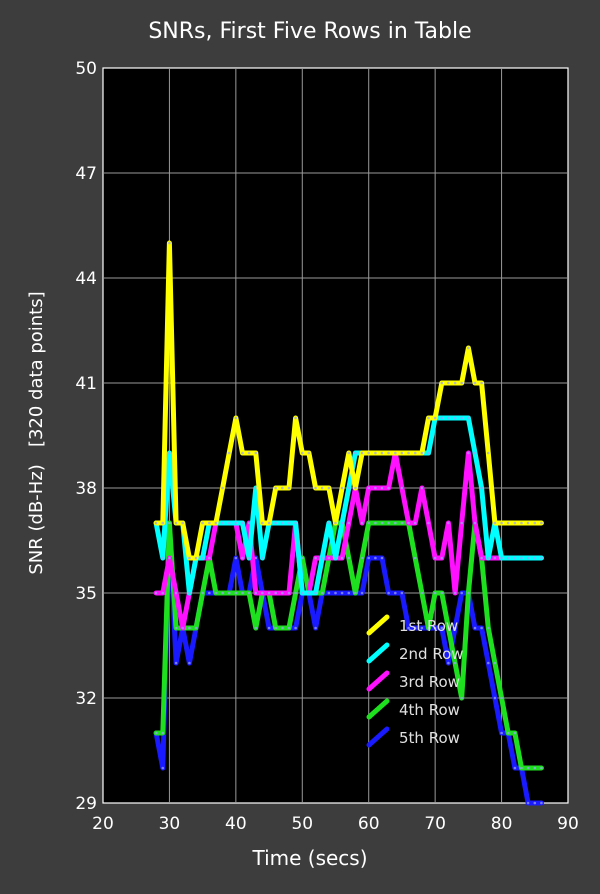 The image size is (600, 894). Describe the element at coordinates (568, 824) in the screenshot. I see `x-tick-label: 90` at that location.